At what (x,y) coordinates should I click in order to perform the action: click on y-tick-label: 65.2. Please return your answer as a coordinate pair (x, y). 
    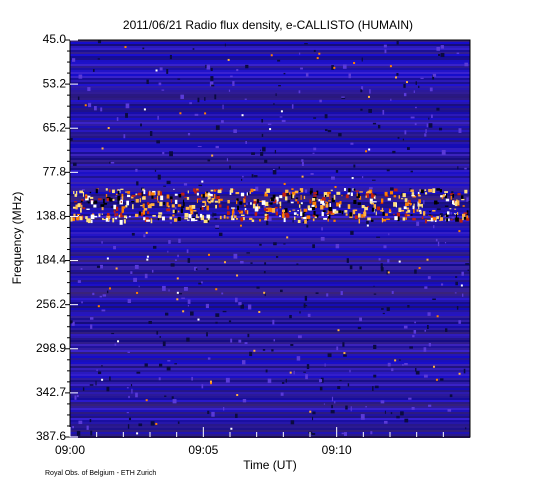
    Looking at the image, I should click on (55, 127).